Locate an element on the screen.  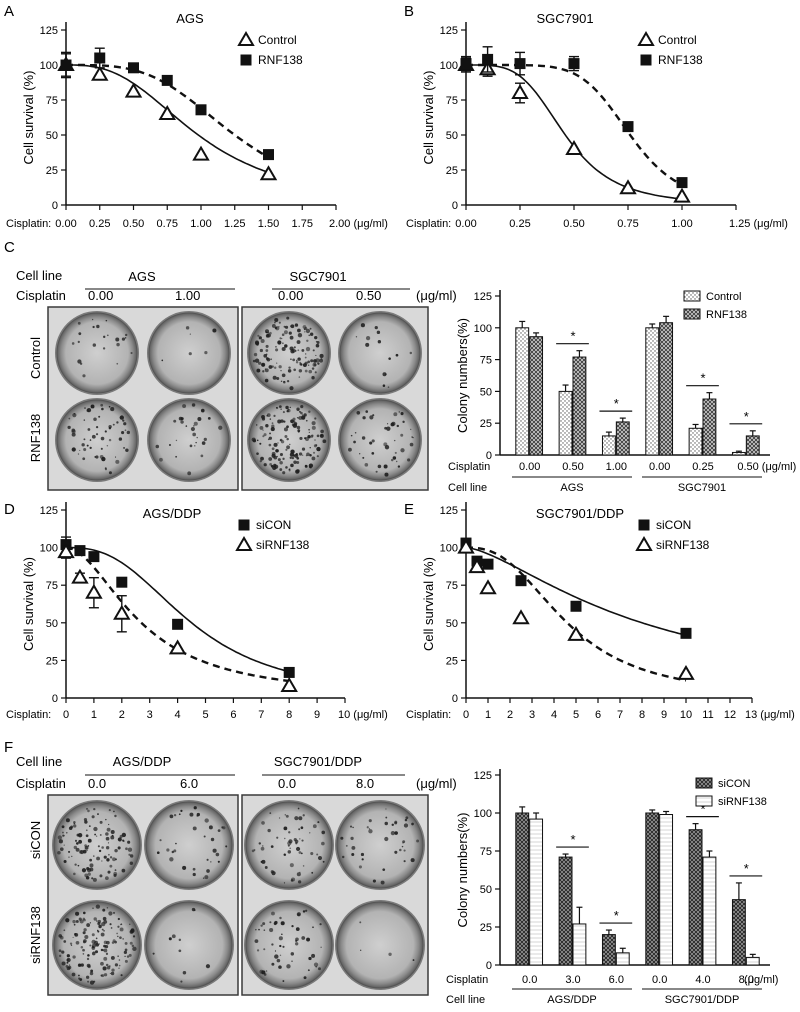
x-tick-label: 8 is located at coordinates (289, 715).